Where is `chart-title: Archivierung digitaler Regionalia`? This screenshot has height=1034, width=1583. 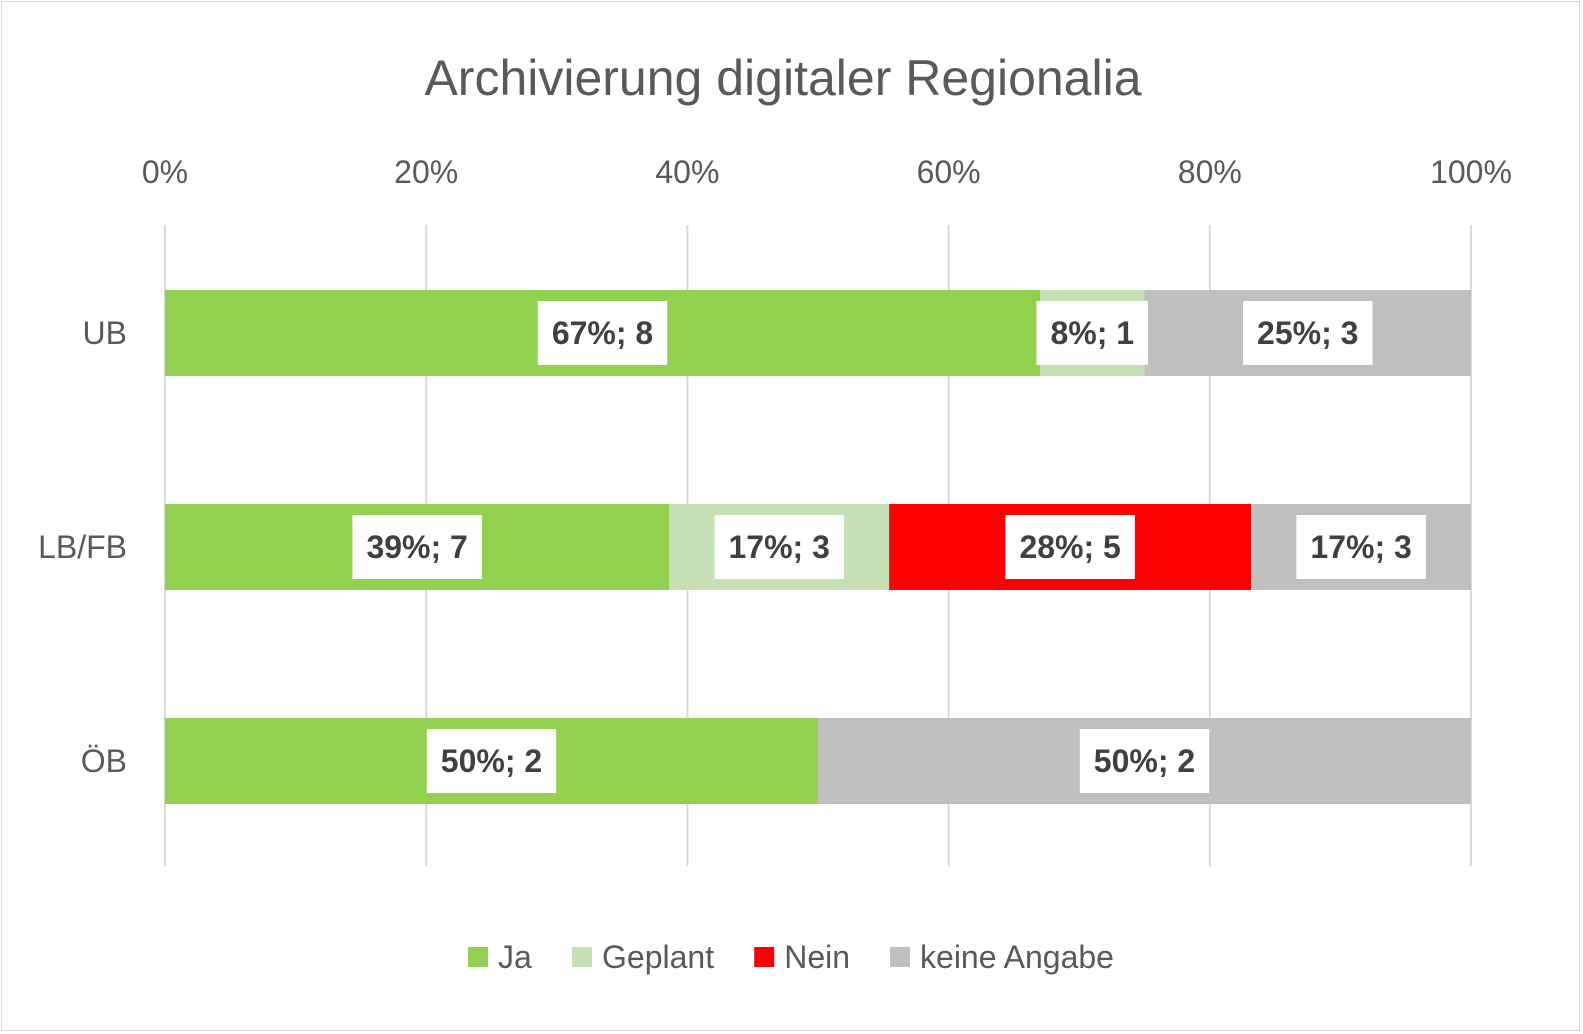
chart-title: Archivierung digitaler Regionalia is located at coordinates (782, 78).